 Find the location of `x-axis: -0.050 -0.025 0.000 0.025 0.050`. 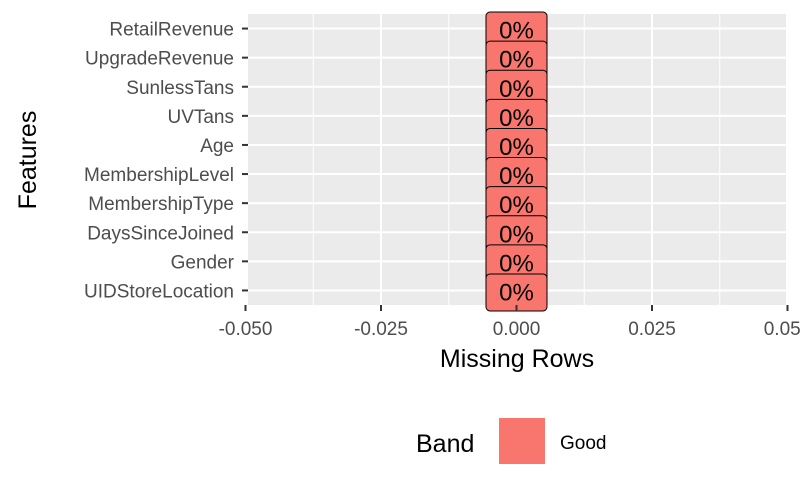

x-axis: -0.050 -0.025 0.000 0.025 0.050 is located at coordinates (509, 322).